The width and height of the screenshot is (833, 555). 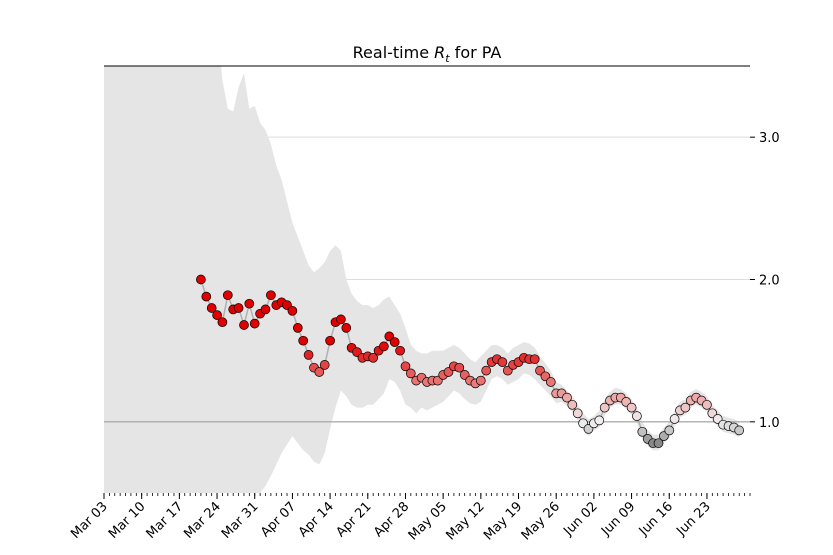 What do you see at coordinates (353, 519) in the screenshot?
I see `xtick-label: Apr 21` at bounding box center [353, 519].